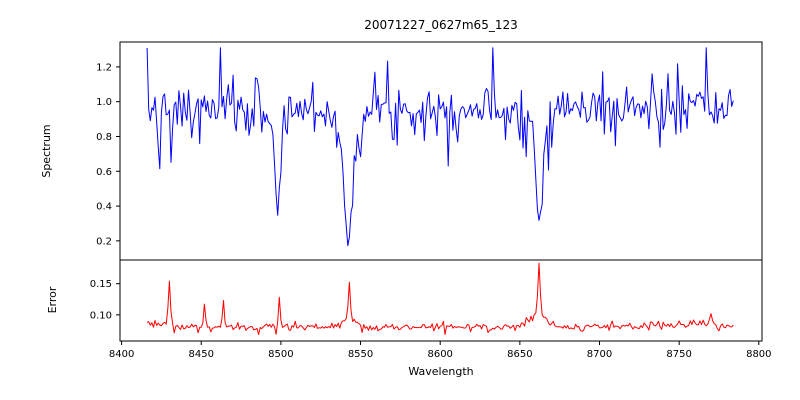 Image resolution: width=800 pixels, height=400 pixels. What do you see at coordinates (439, 354) in the screenshot?
I see `x-tick-label: 8600` at bounding box center [439, 354].